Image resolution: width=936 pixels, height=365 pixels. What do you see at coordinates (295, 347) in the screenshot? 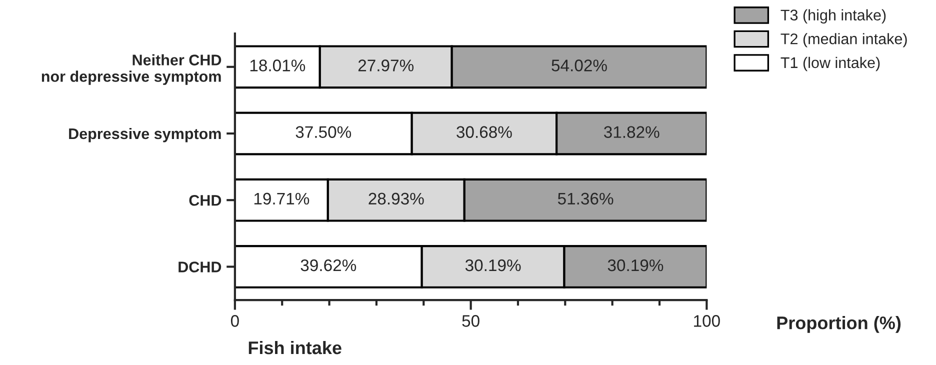
I see `text: Fish intake` at bounding box center [295, 347].